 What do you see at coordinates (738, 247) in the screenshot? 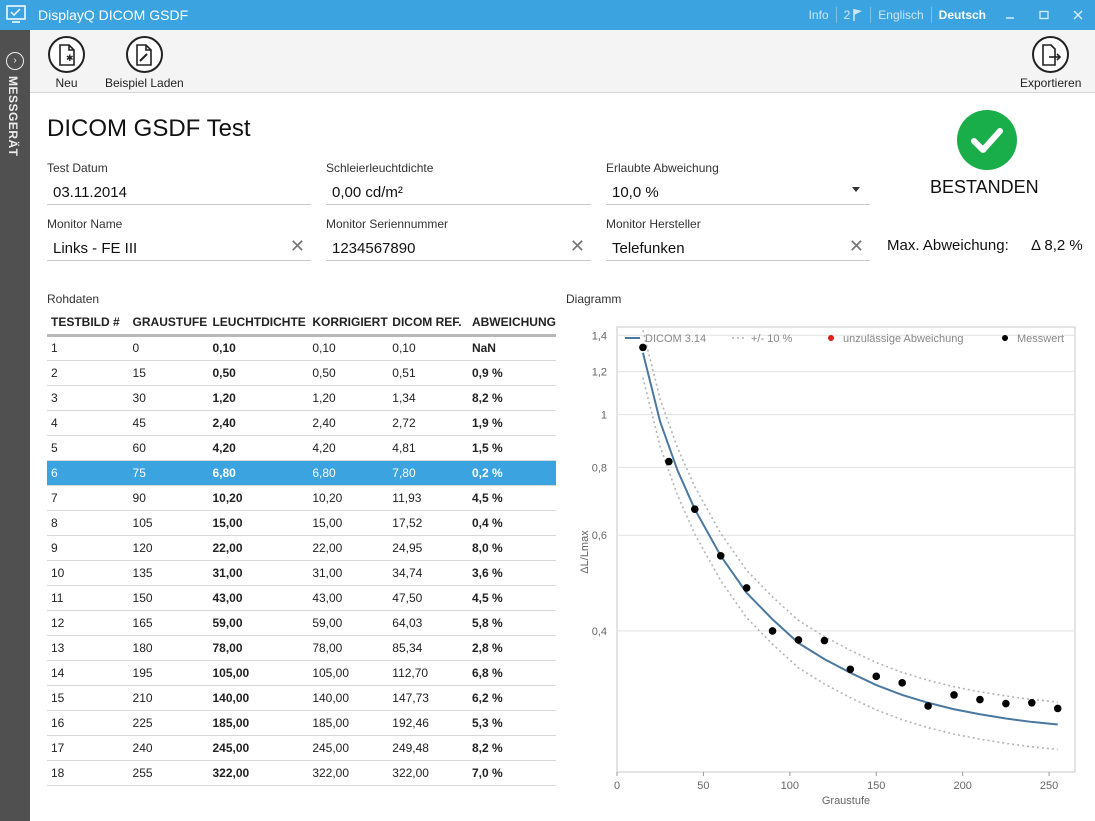
I see `monitor-manufacturer-input: Telefunken ✕` at bounding box center [738, 247].